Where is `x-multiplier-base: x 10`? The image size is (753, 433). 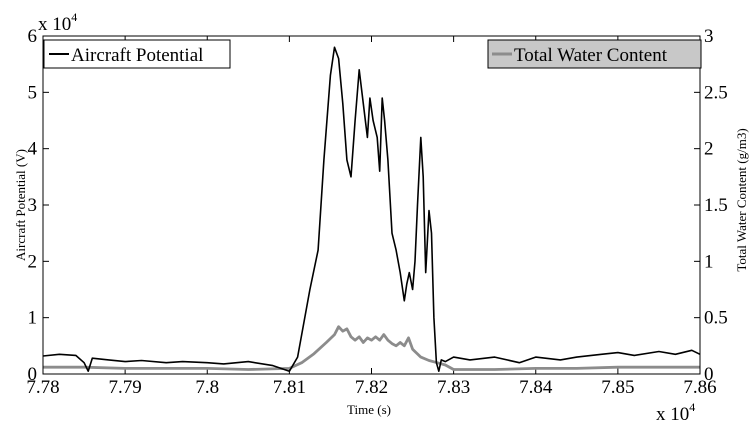 x-multiplier-base: x 10 is located at coordinates (672, 414).